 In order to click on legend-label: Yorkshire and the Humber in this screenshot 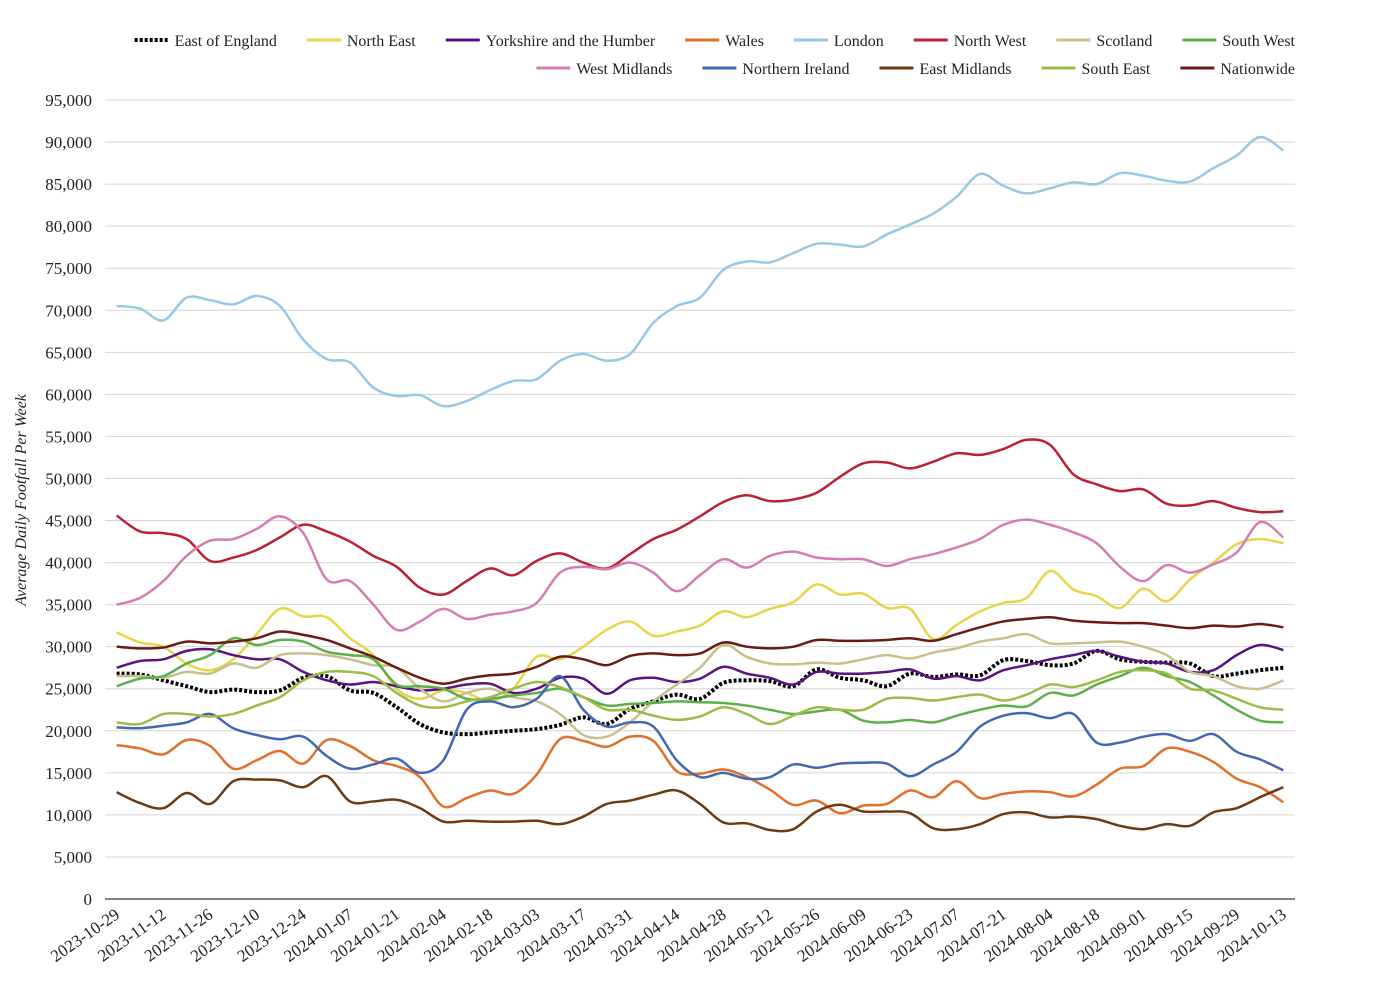, I will do `click(571, 41)`.